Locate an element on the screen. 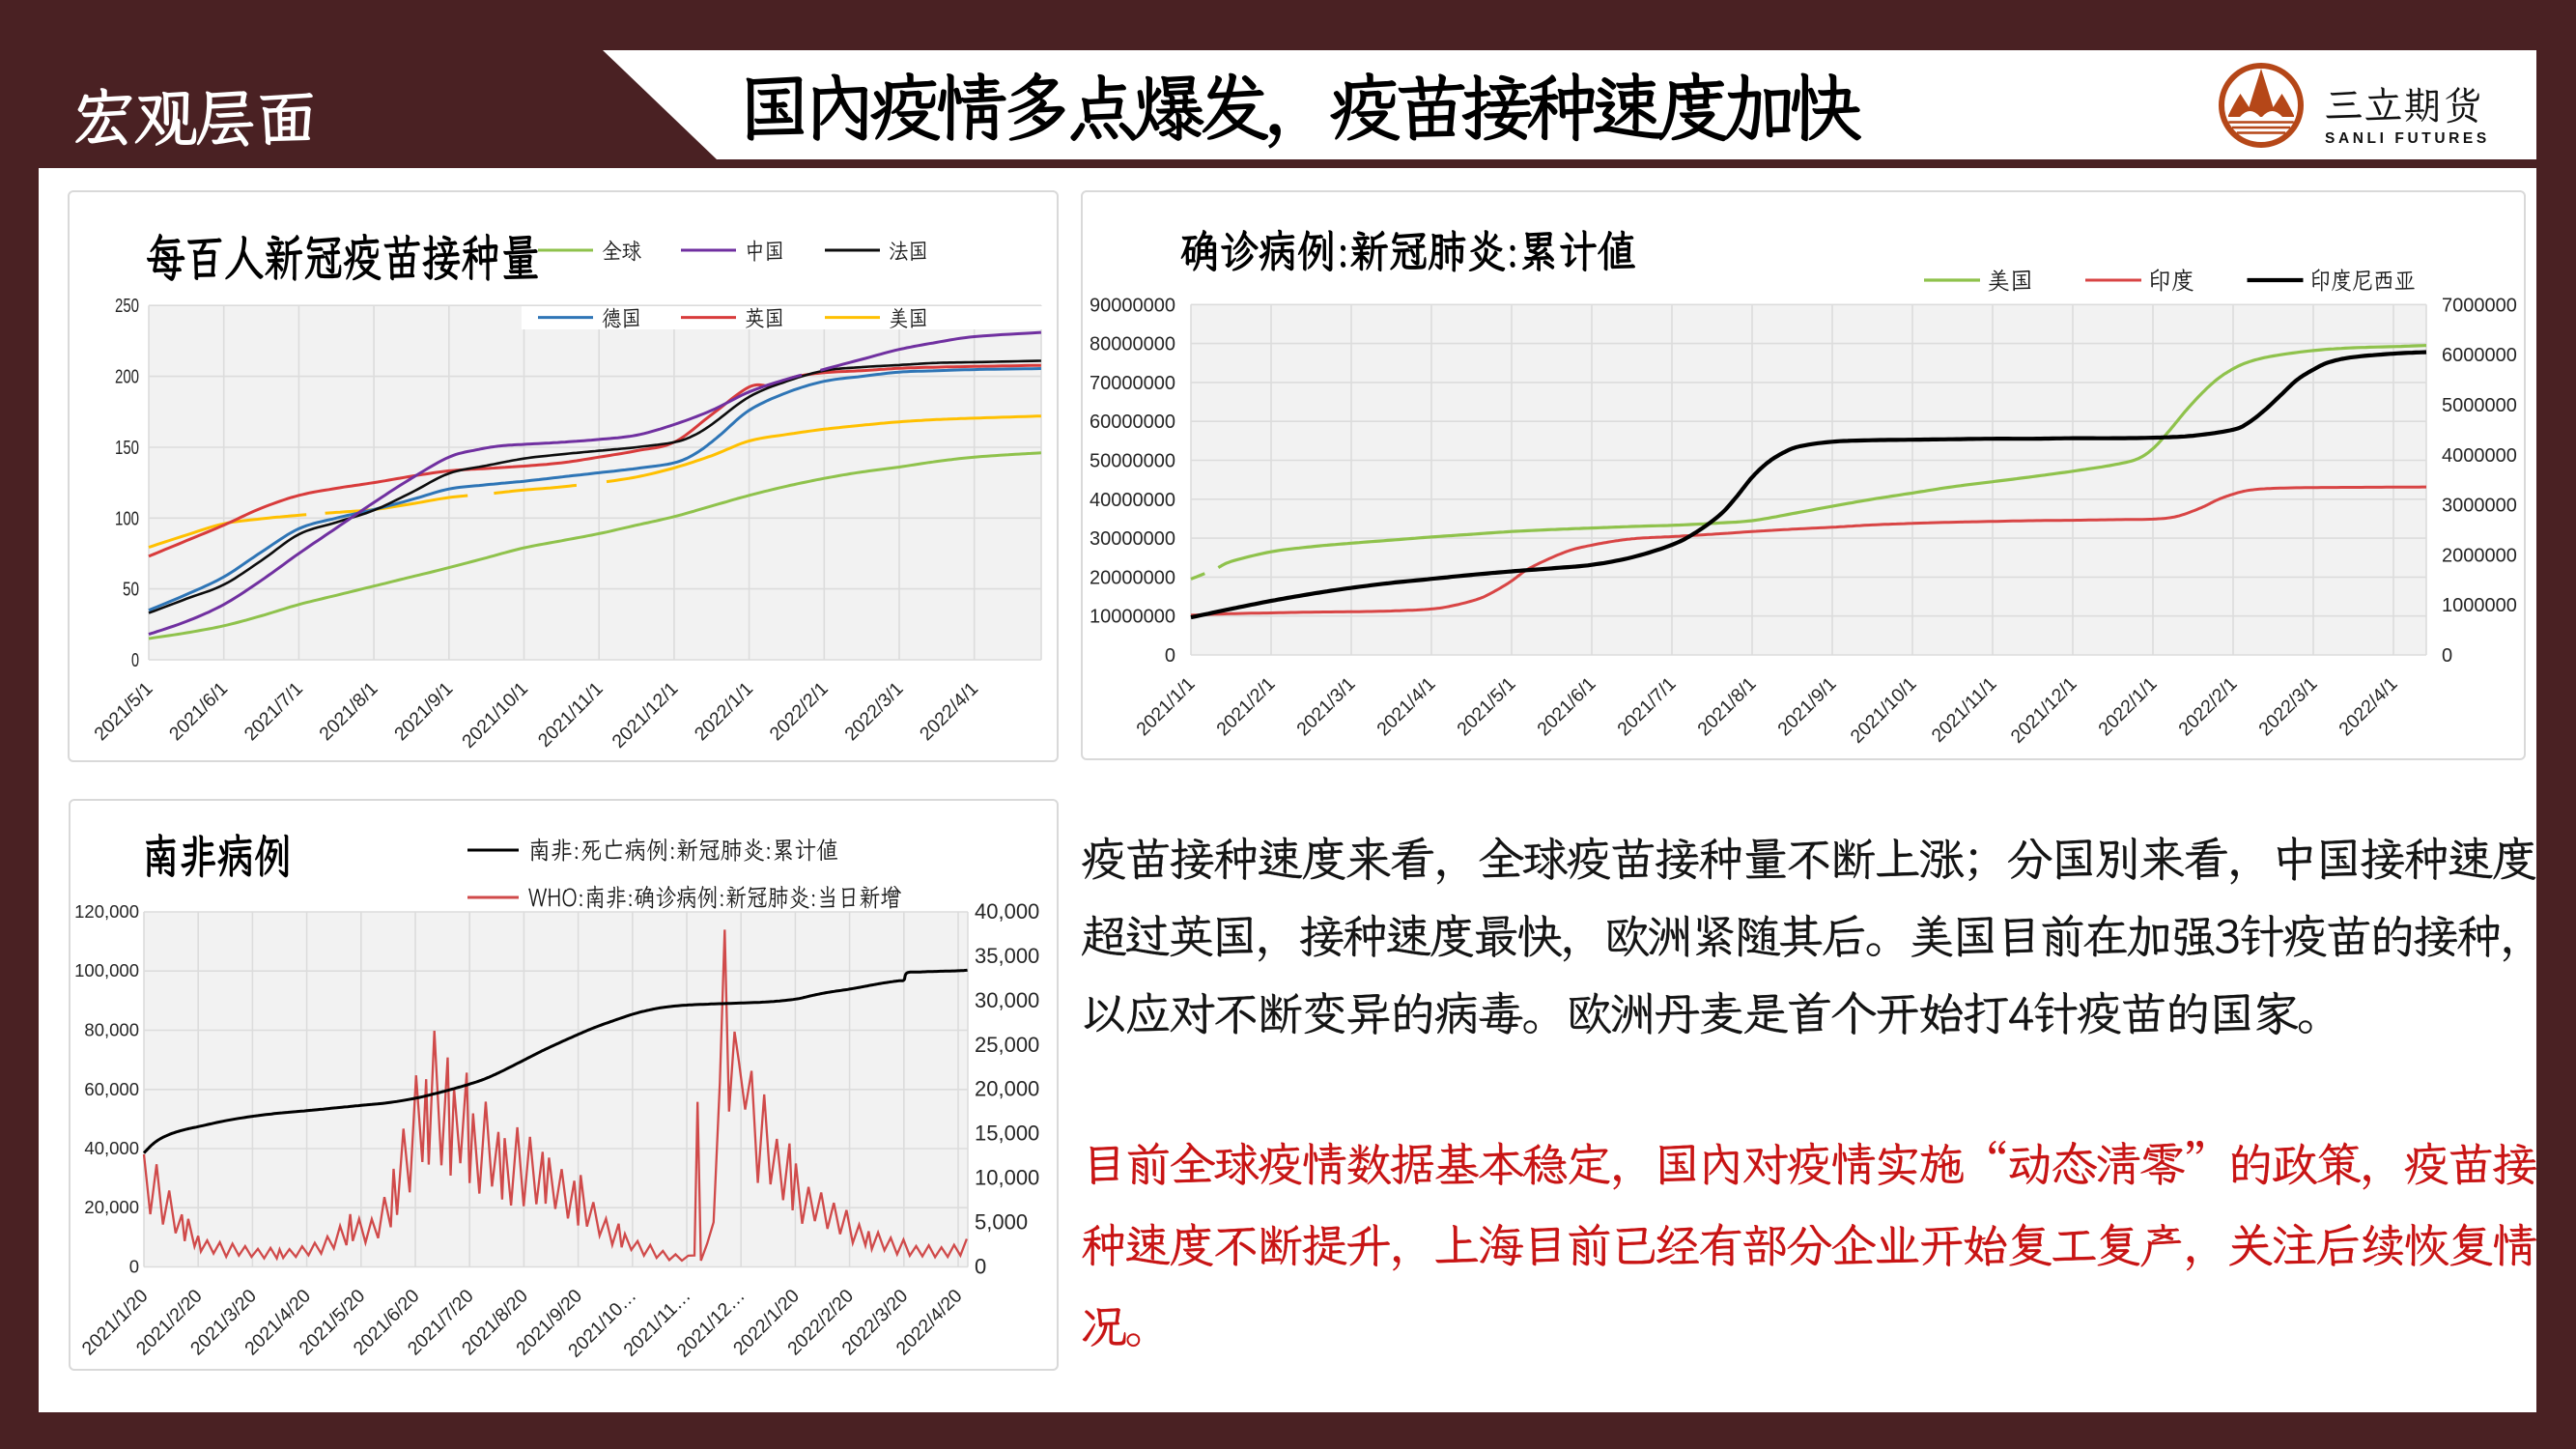 The width and height of the screenshot is (2576, 1449). svg-text: 80,000 is located at coordinates (111, 1030).